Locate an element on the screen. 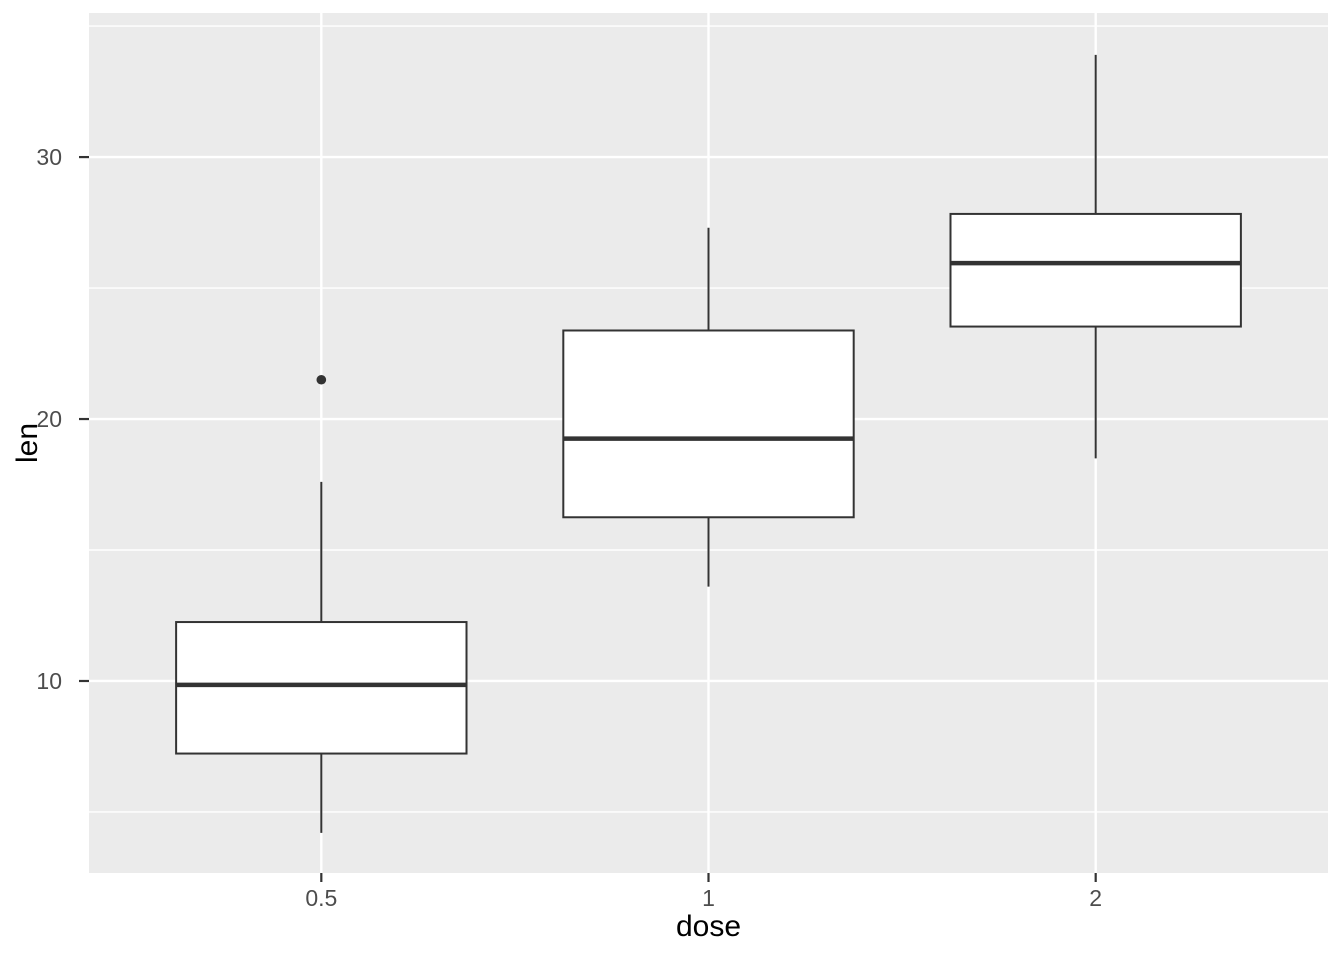 The image size is (1344, 960). x-axis-title: dose is located at coordinates (708, 926).